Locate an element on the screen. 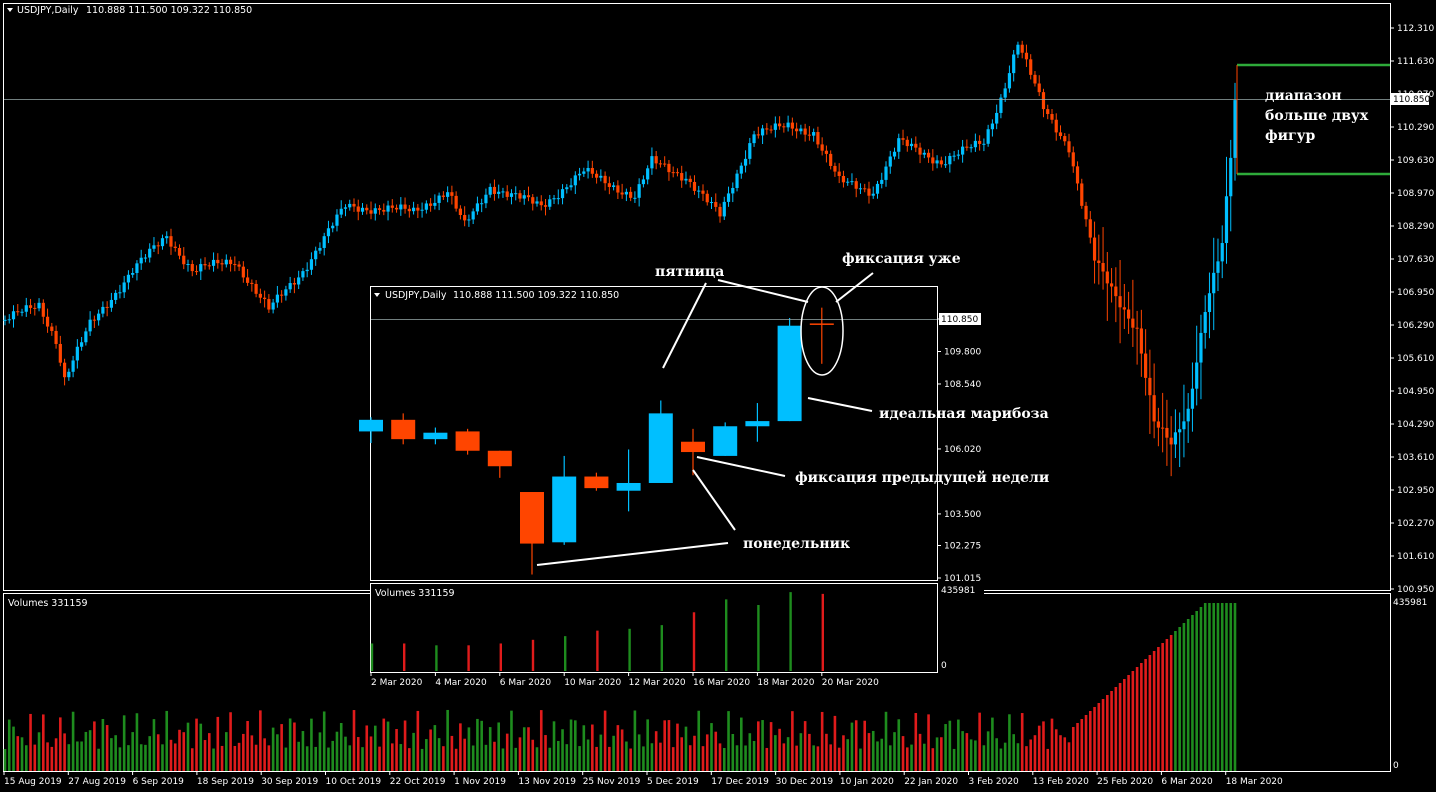 Image resolution: width=1436 pixels, height=792 pixels. label-range-line1: диапазон is located at coordinates (1303, 96).